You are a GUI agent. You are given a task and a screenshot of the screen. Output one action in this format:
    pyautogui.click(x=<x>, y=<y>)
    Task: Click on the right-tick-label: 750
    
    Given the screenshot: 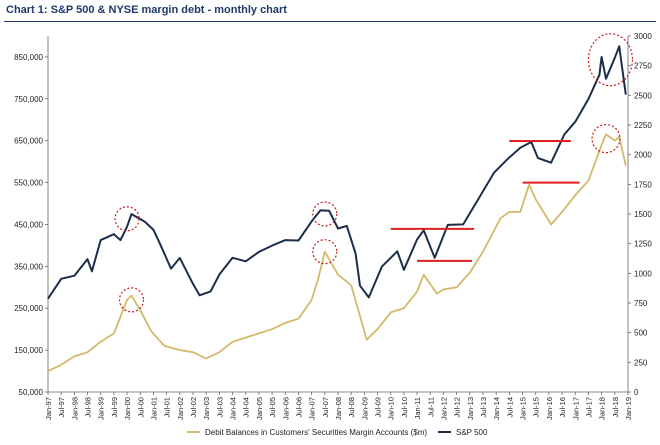 What is the action you would take?
    pyautogui.click(x=641, y=303)
    